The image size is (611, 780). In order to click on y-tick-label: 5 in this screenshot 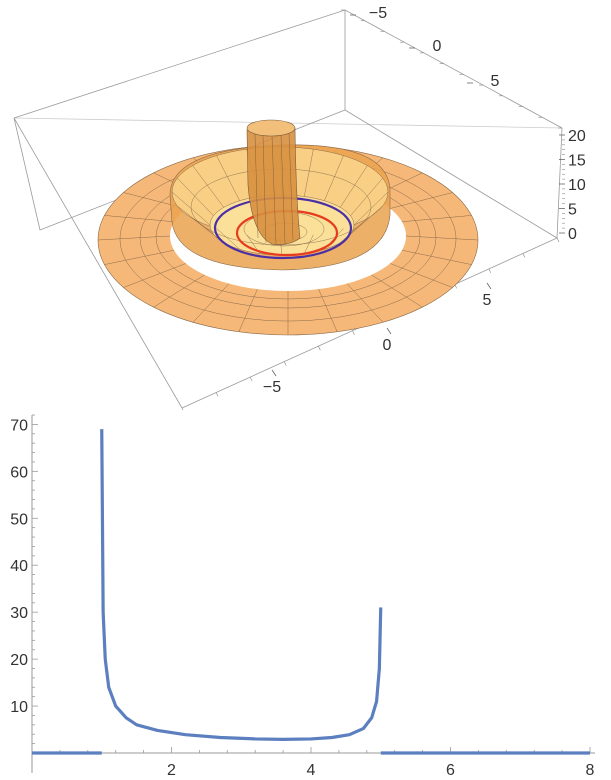, I will do `click(495, 81)`.